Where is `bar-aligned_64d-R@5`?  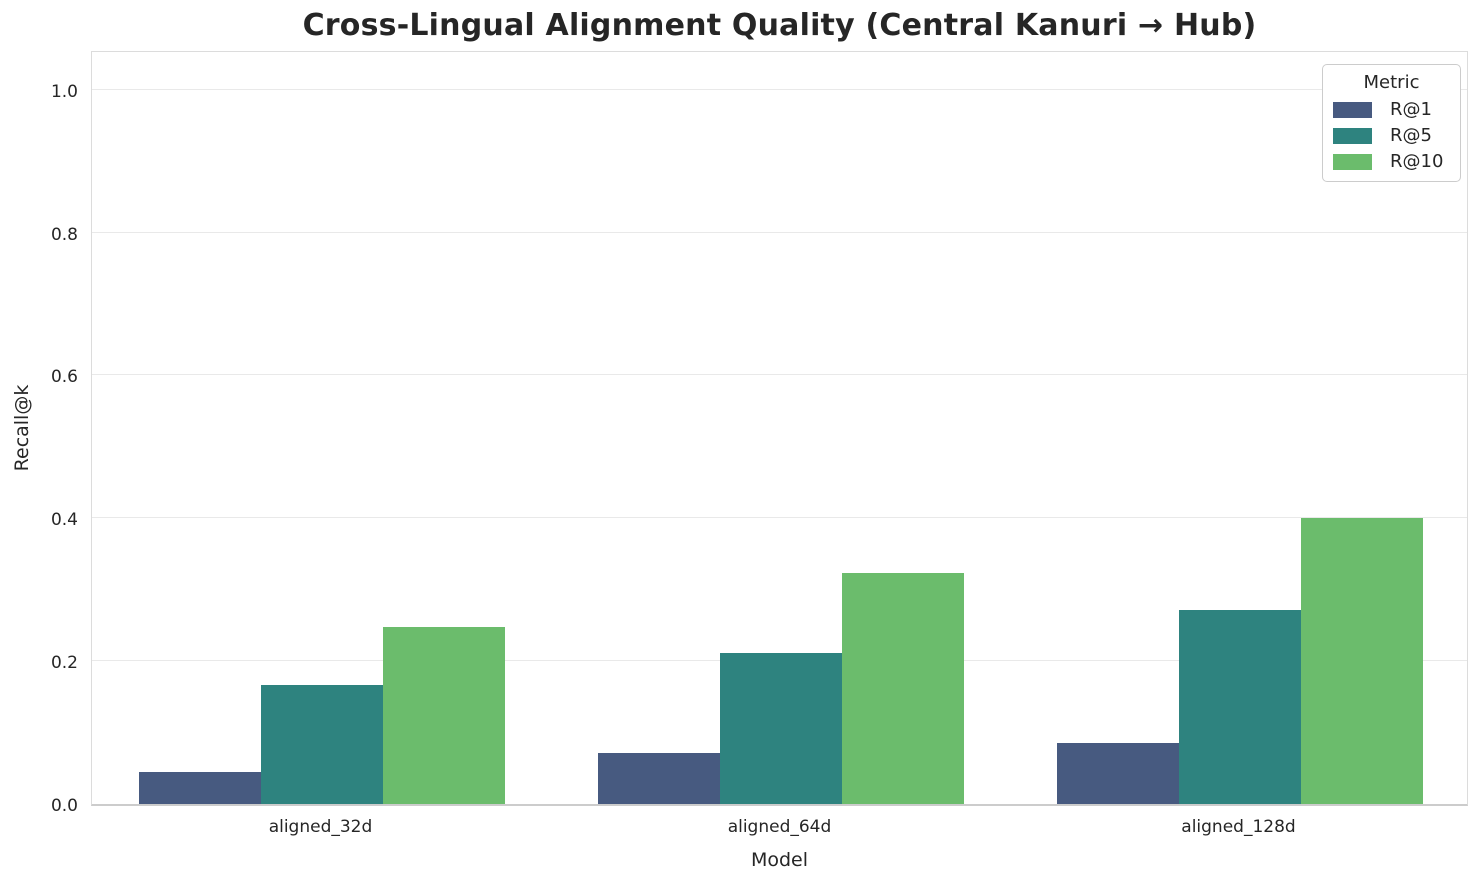
bar-aligned_64d-R@5 is located at coordinates (780, 728).